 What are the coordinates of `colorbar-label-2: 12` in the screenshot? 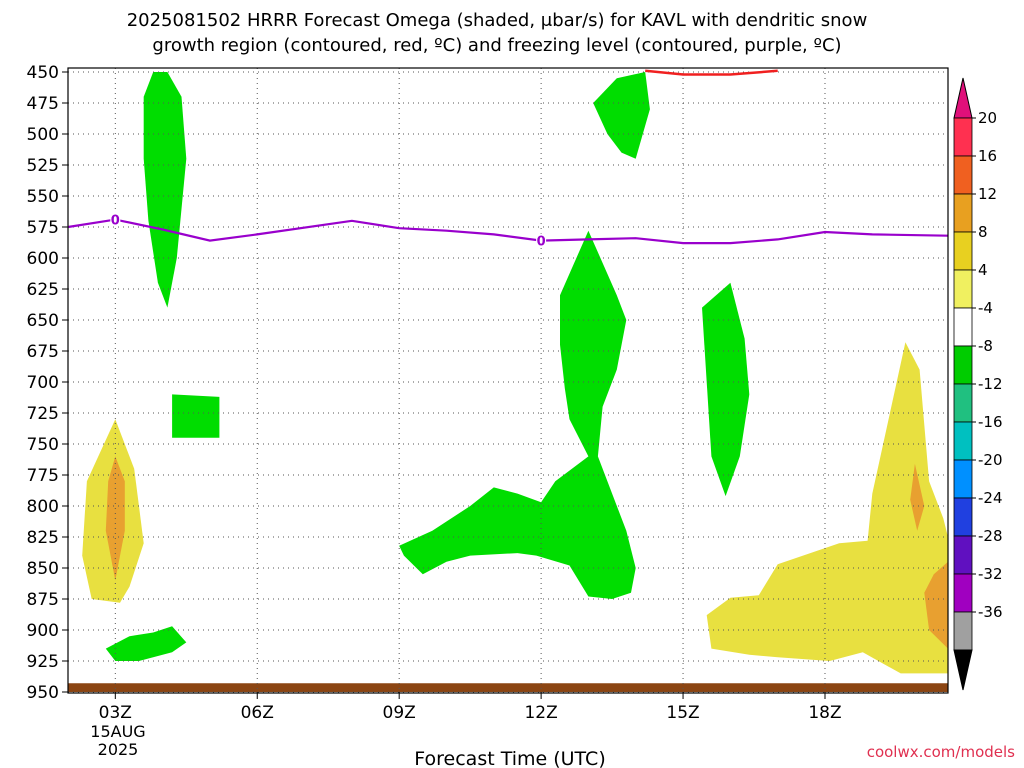 It's located at (987, 194).